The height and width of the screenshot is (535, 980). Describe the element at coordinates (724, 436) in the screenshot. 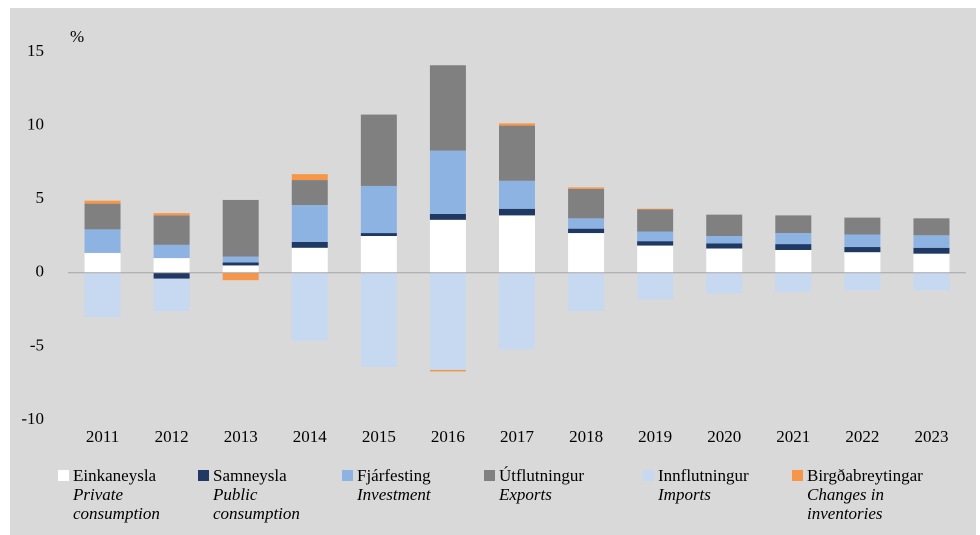

I see `x-tick-label: 2020` at that location.